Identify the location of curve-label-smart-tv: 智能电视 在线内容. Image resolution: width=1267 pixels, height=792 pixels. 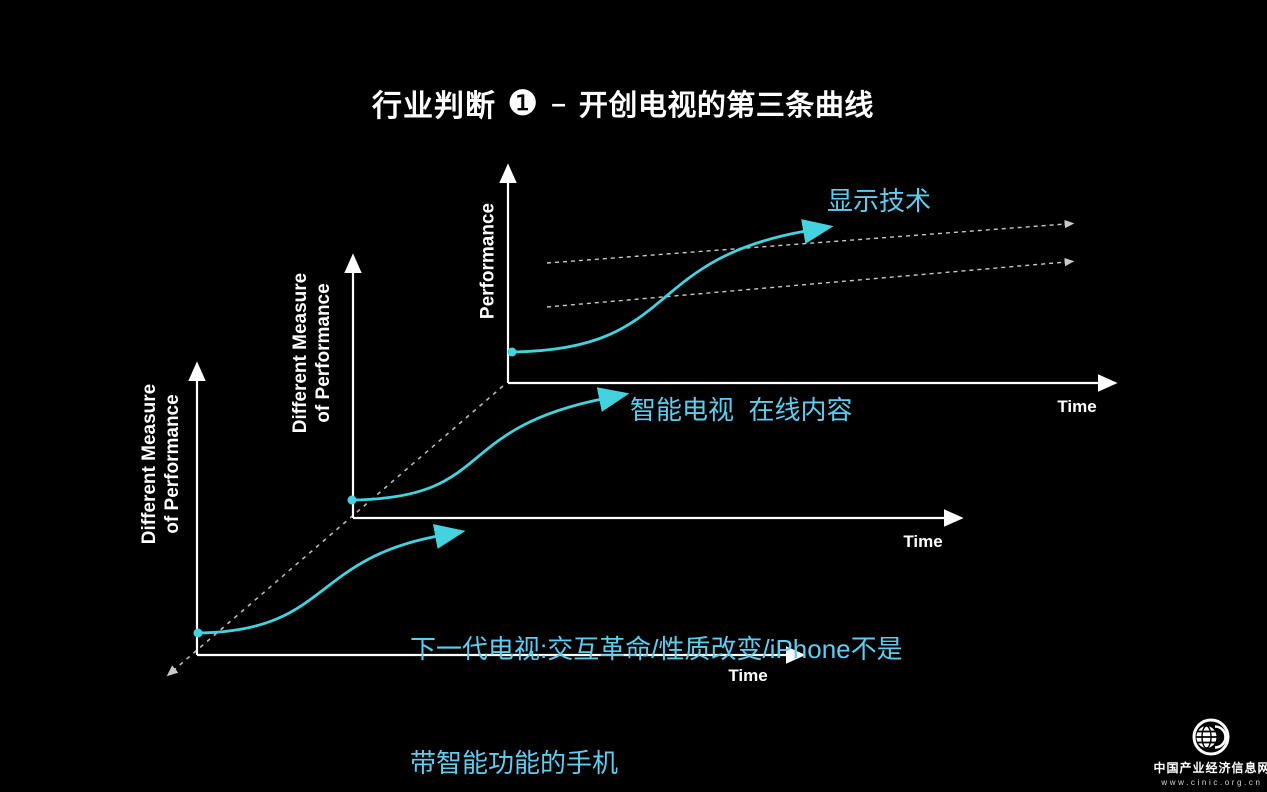
(741, 410).